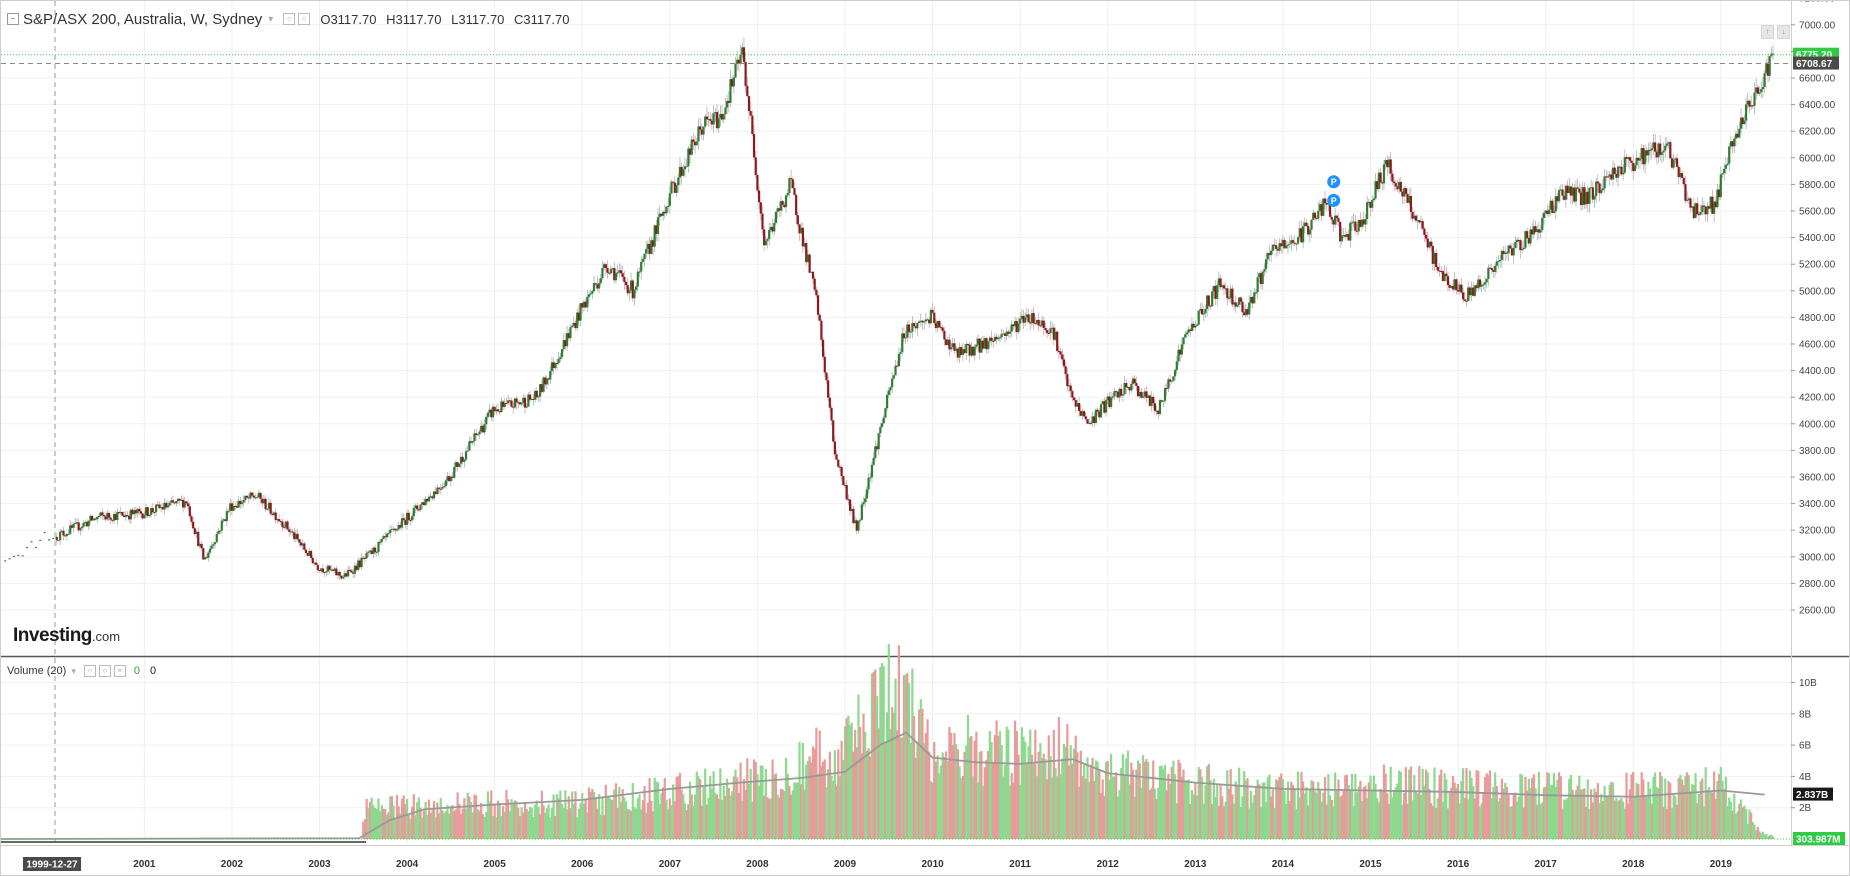 Image resolution: width=1850 pixels, height=876 pixels. What do you see at coordinates (73, 670) in the screenshot?
I see `volume-dropdown-icon: ▾` at bounding box center [73, 670].